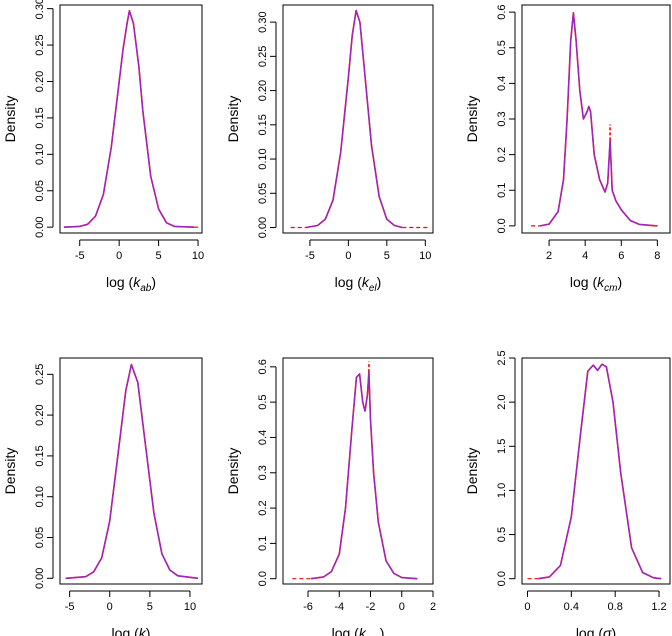  What do you see at coordinates (621, 256) in the screenshot?
I see `x-tick-label: 6` at bounding box center [621, 256].